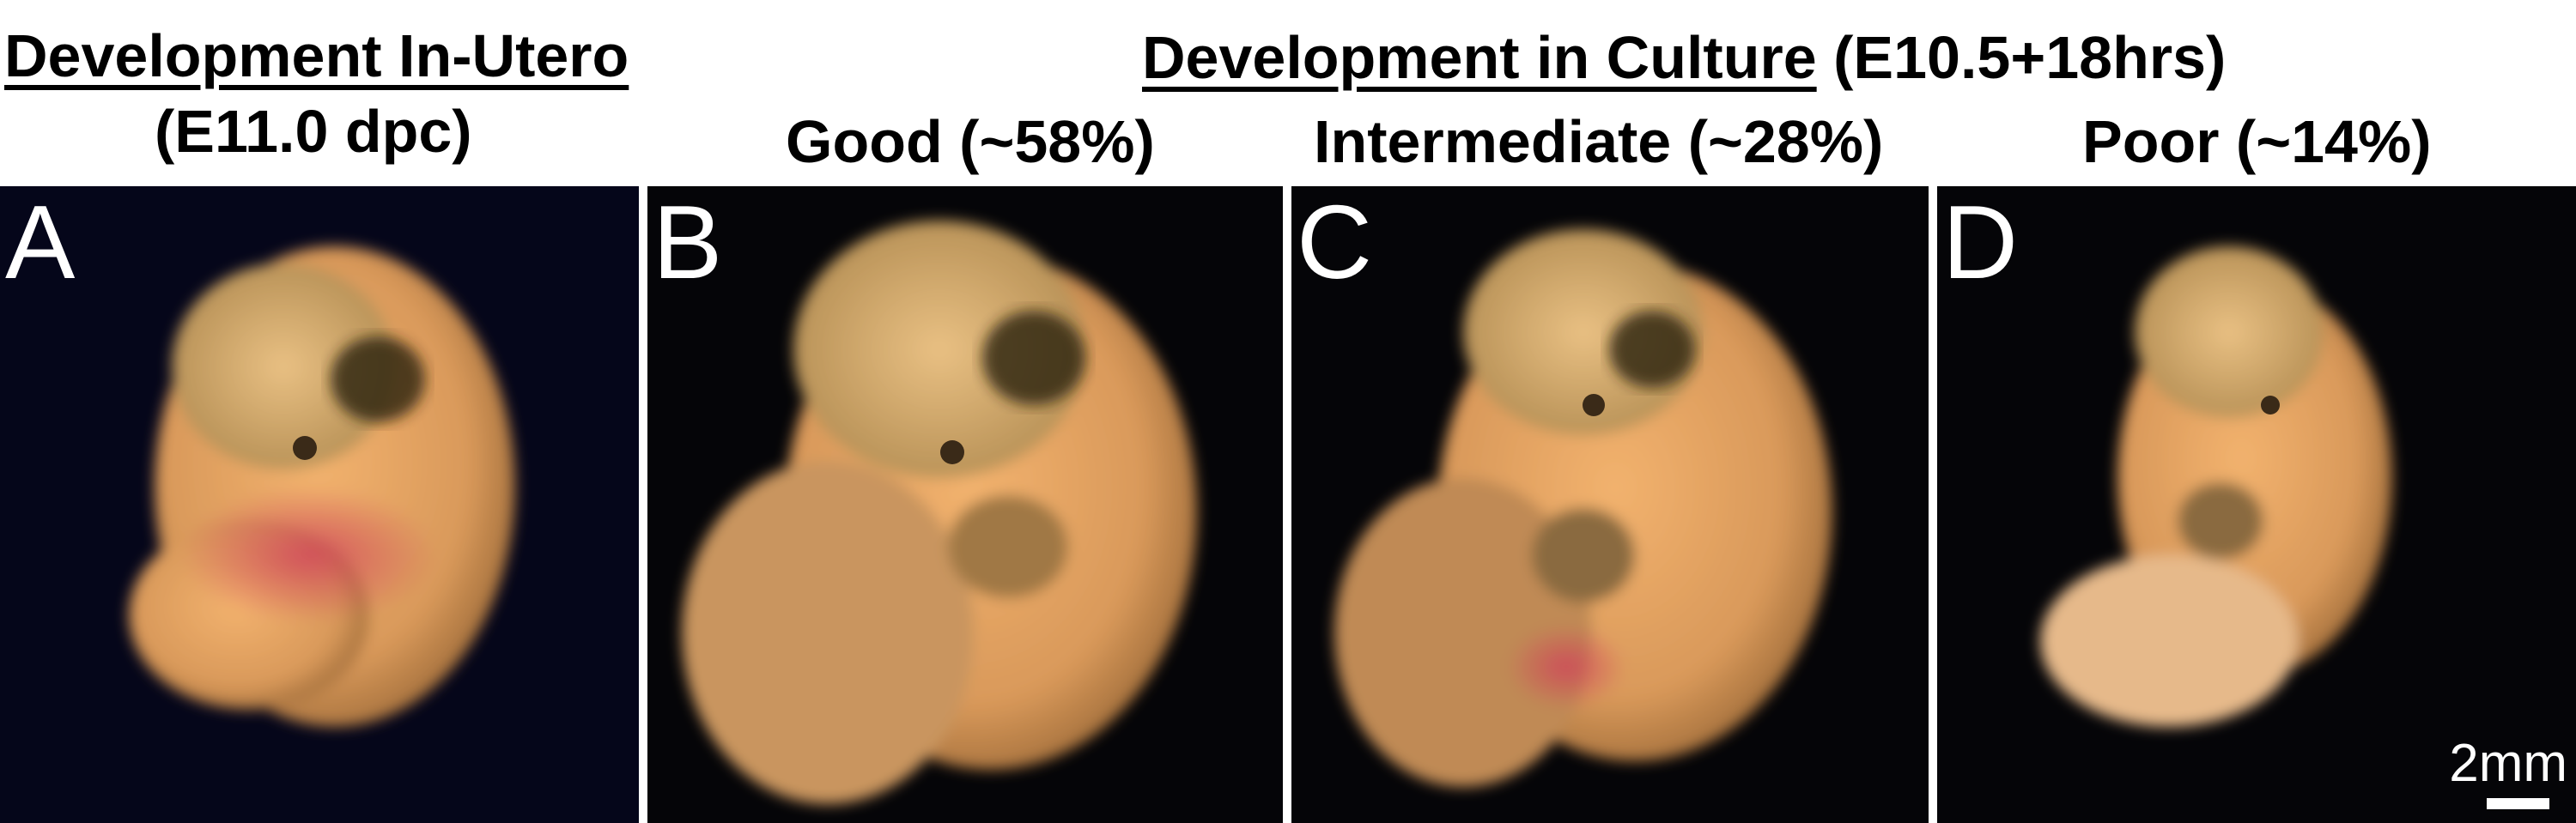  What do you see at coordinates (2508, 763) in the screenshot?
I see `scale-bar-label: 2mm` at bounding box center [2508, 763].